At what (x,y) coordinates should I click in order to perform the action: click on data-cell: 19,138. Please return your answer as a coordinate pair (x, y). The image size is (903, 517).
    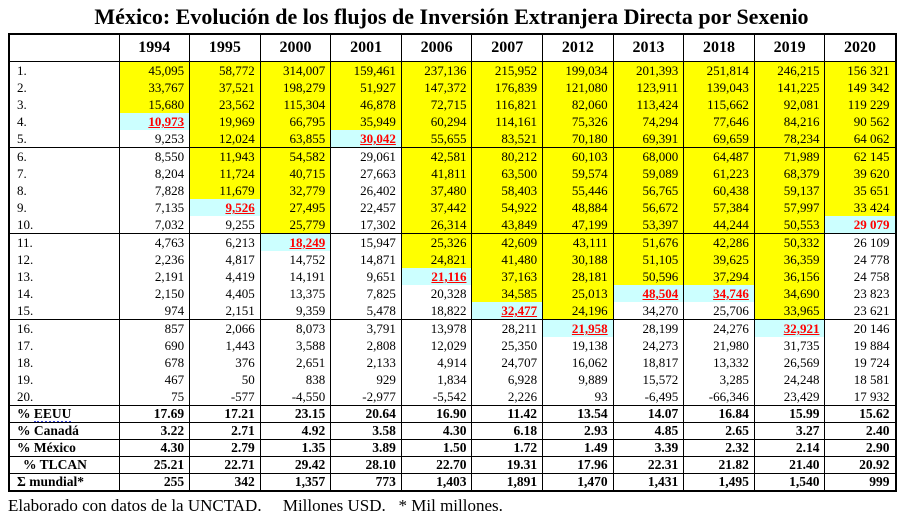
    Looking at the image, I should click on (578, 345).